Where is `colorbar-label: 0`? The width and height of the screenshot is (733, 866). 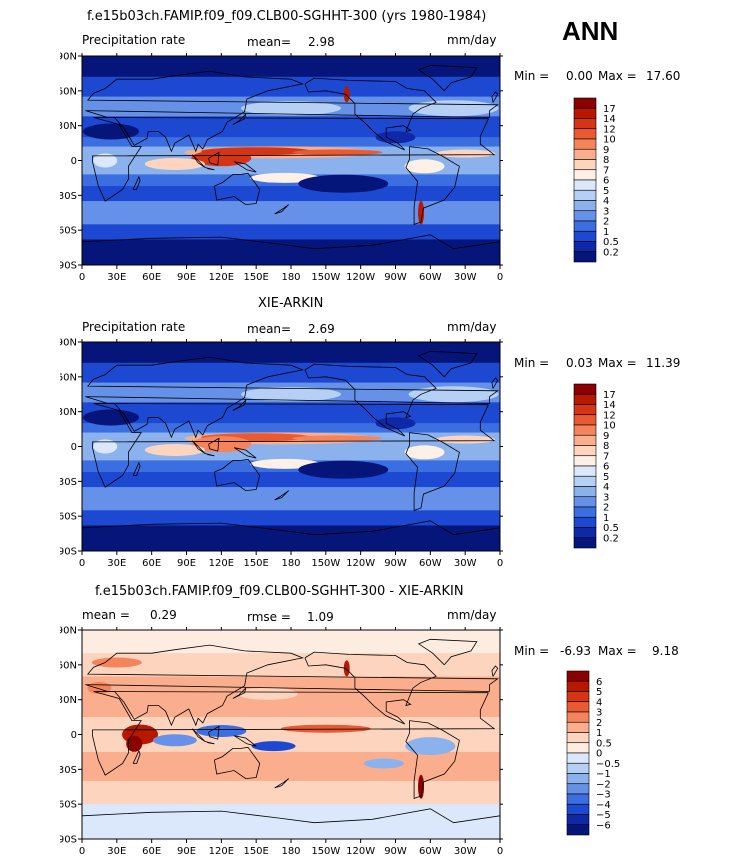 colorbar-label: 0 is located at coordinates (599, 754).